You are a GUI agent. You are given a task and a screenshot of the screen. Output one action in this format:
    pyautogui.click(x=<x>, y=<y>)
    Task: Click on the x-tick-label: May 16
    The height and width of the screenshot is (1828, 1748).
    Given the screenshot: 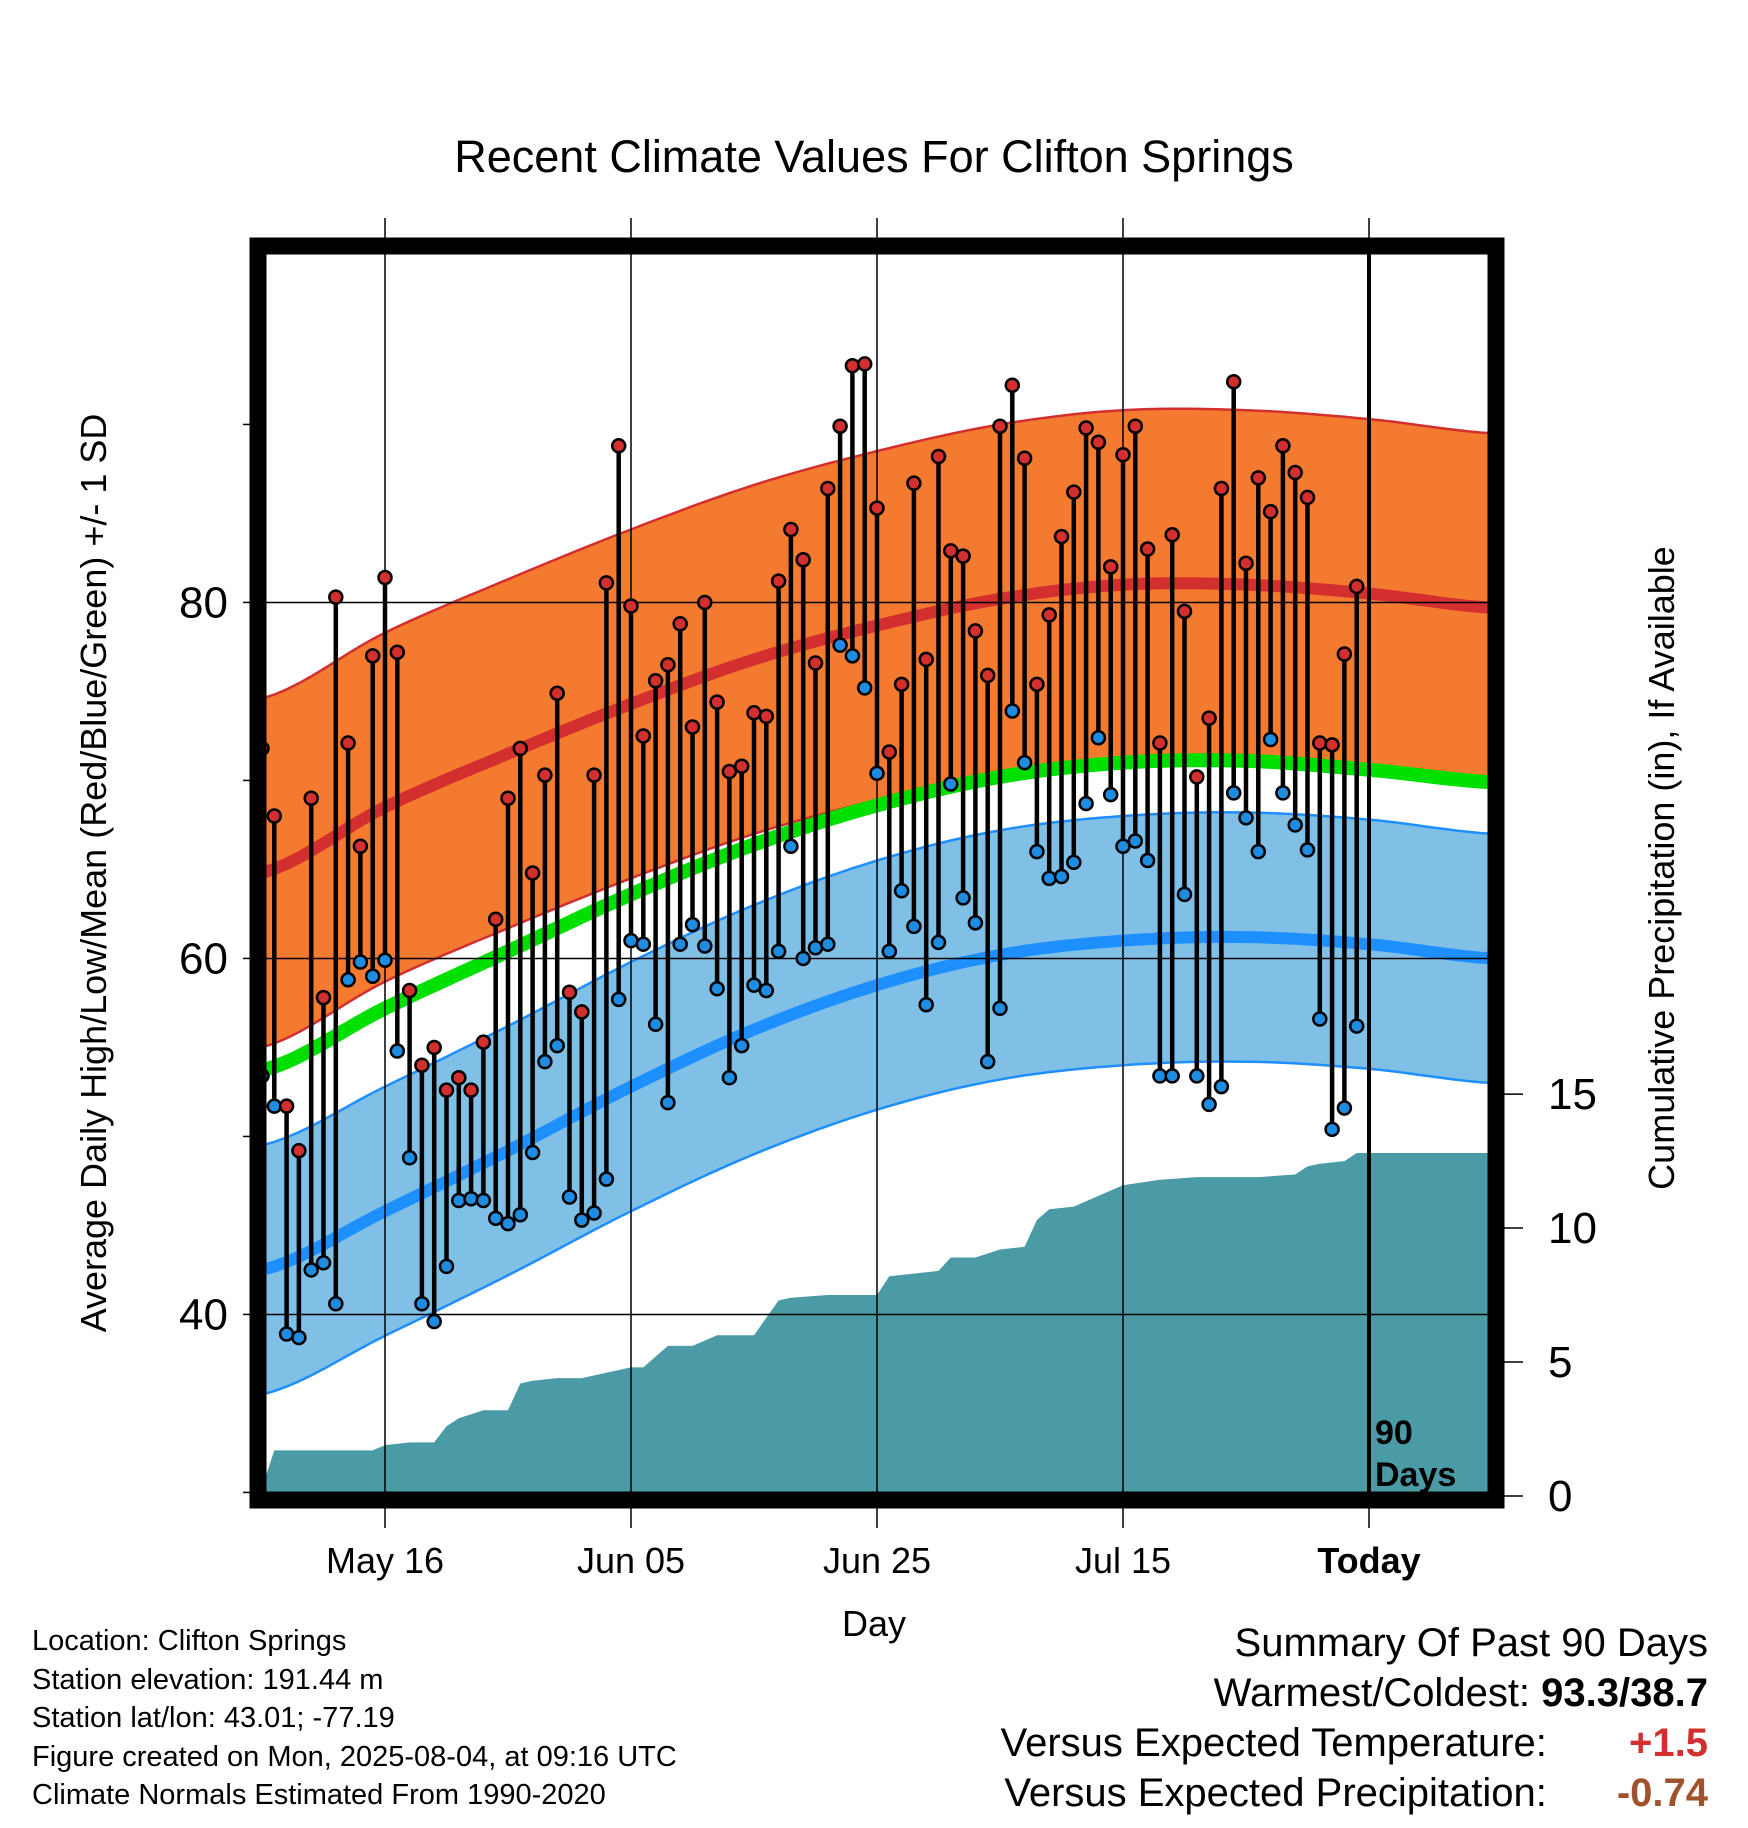 What is the action you would take?
    pyautogui.click(x=385, y=1560)
    